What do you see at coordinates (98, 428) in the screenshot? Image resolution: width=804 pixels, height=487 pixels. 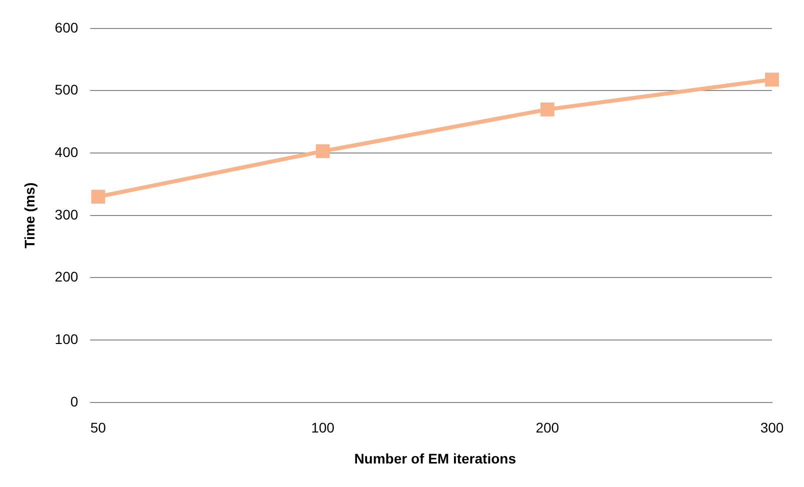 I see `x-tick-label: 50` at bounding box center [98, 428].